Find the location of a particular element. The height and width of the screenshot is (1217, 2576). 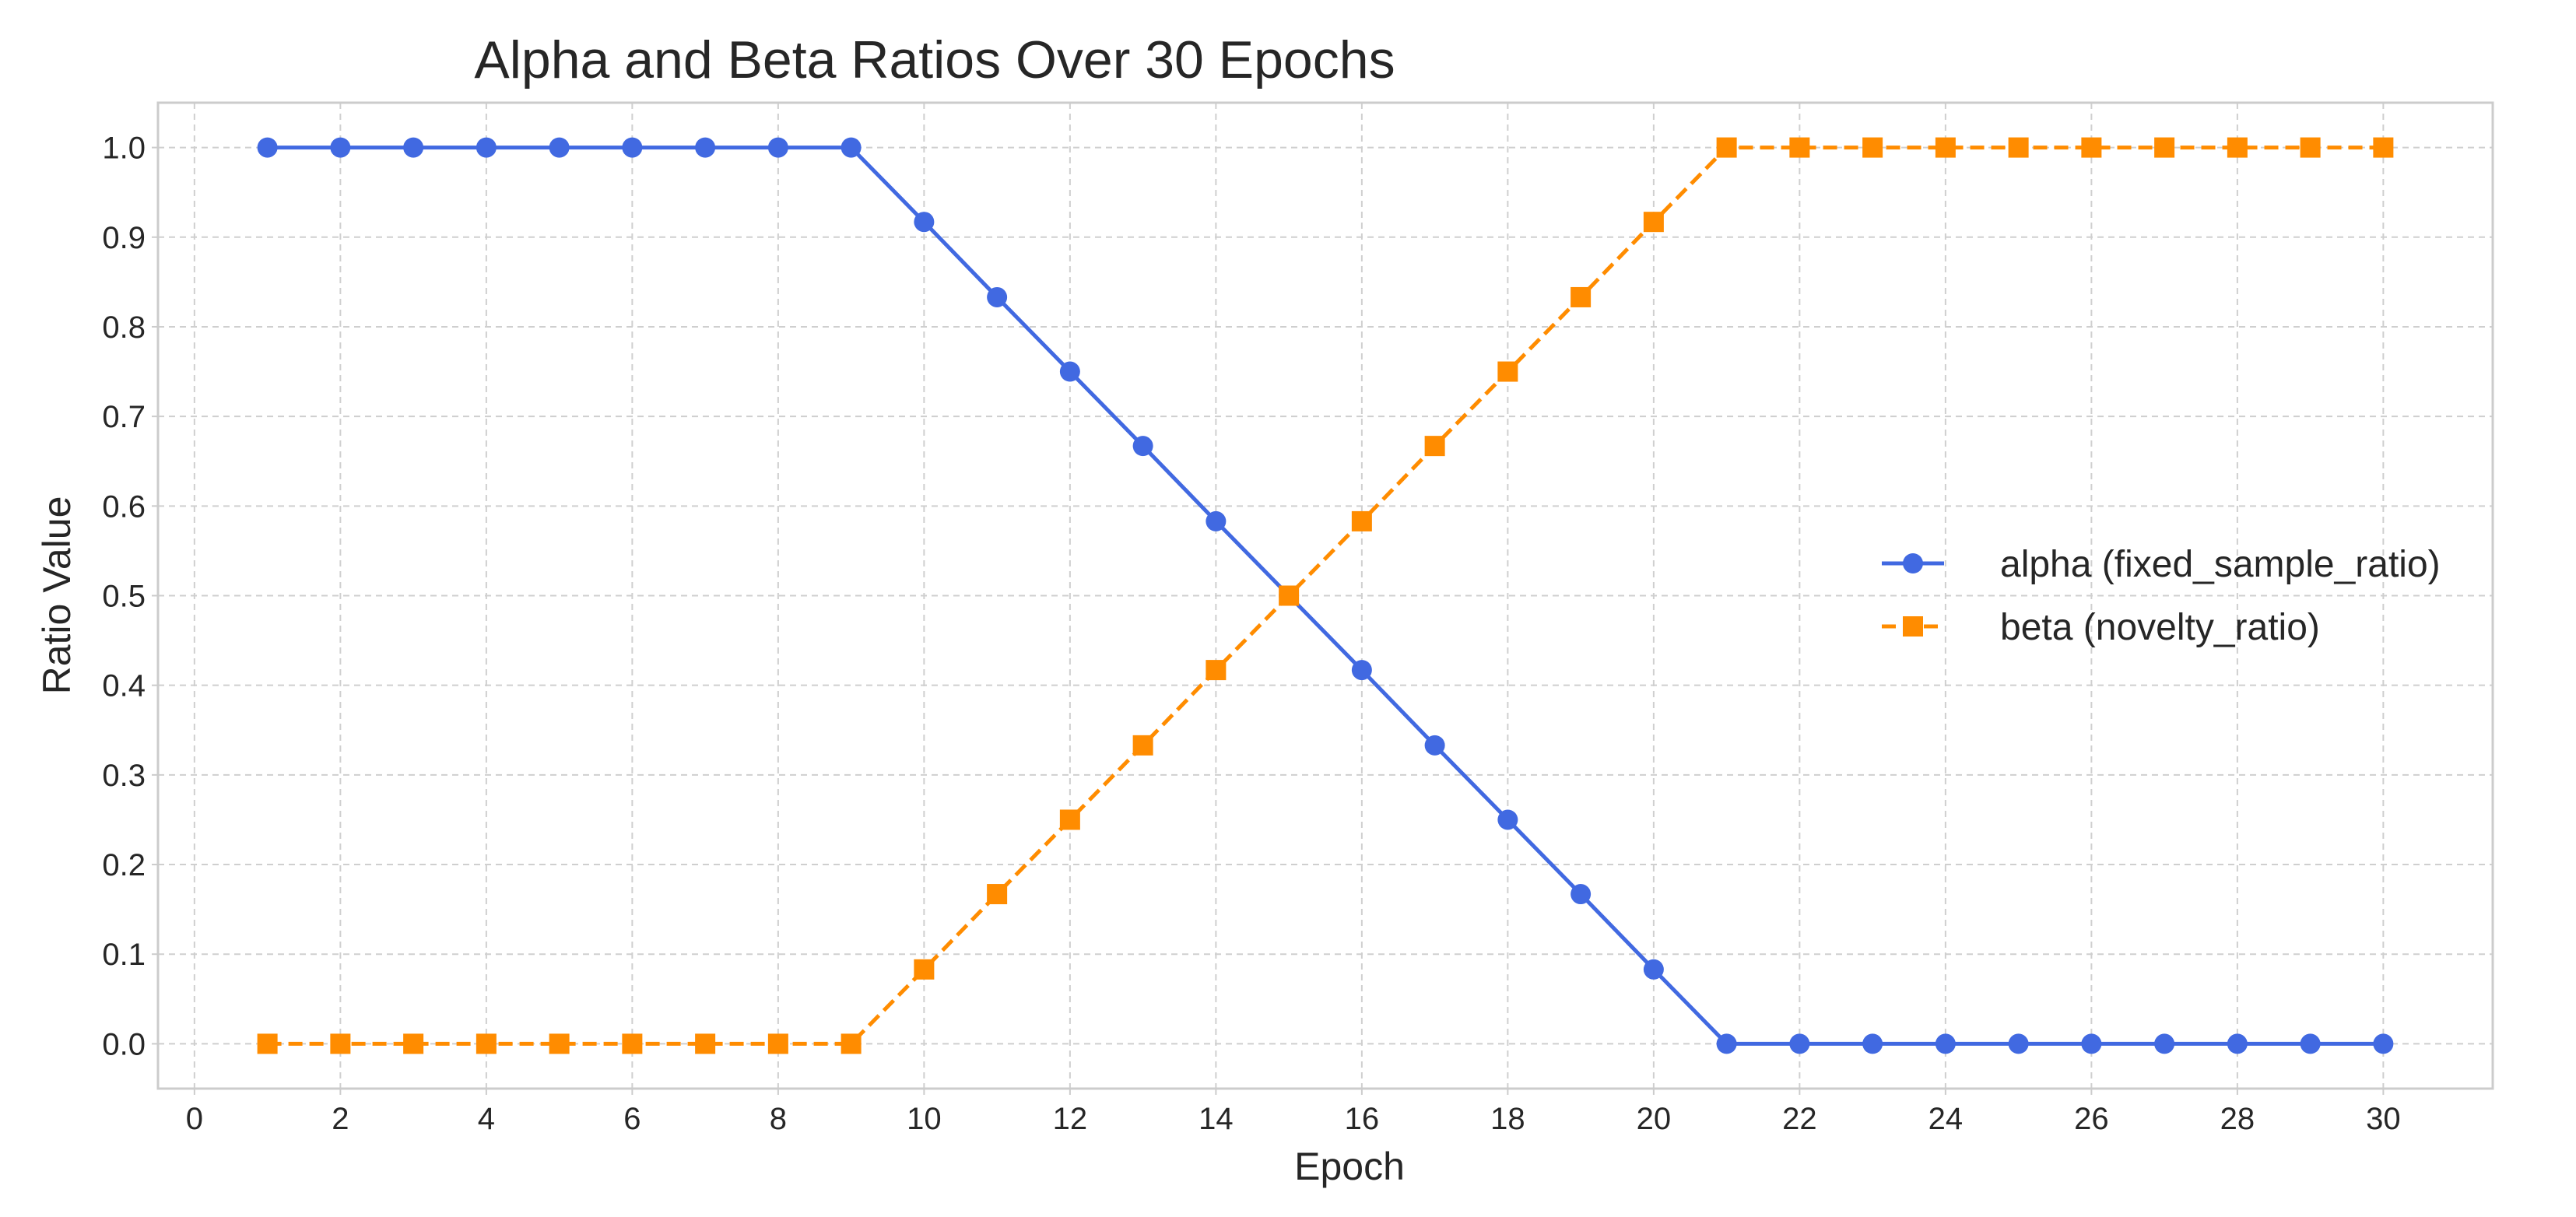

chart-title: Alpha and Beta Ratios Over 30 Epochs is located at coordinates (935, 59).